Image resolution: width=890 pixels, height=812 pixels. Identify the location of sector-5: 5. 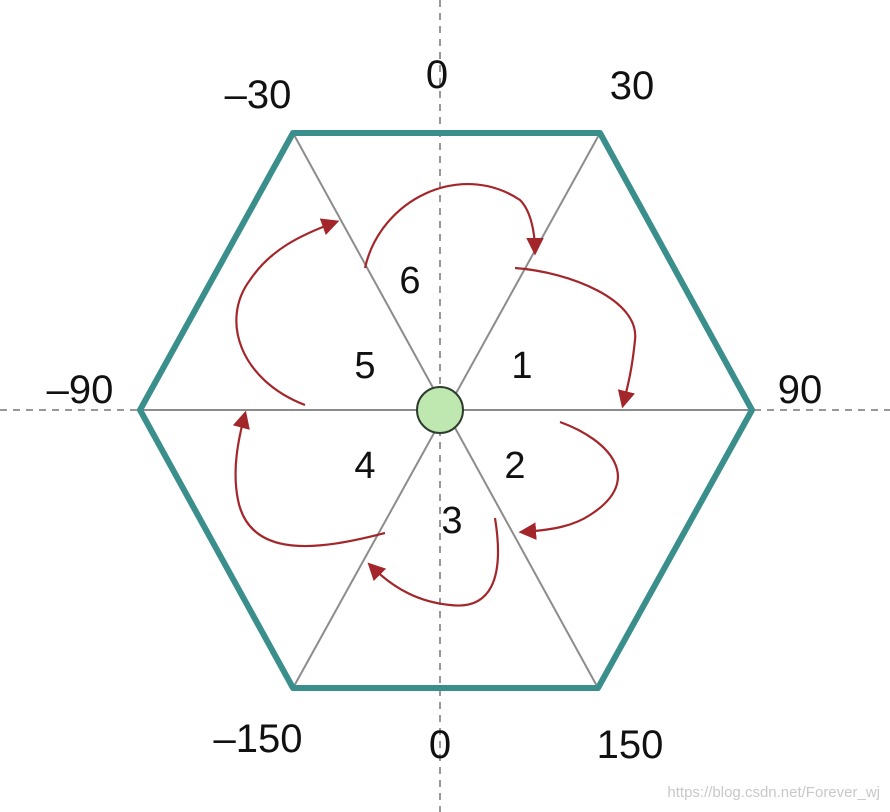
(364, 366).